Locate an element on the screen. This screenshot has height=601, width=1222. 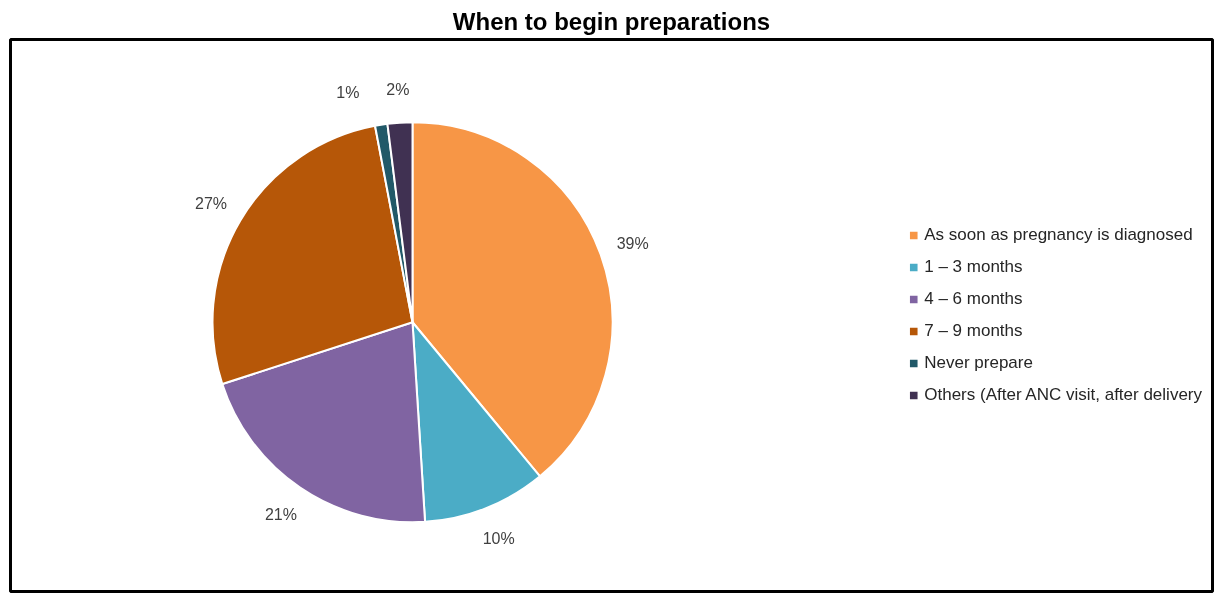
data-label: 10% is located at coordinates (498, 539).